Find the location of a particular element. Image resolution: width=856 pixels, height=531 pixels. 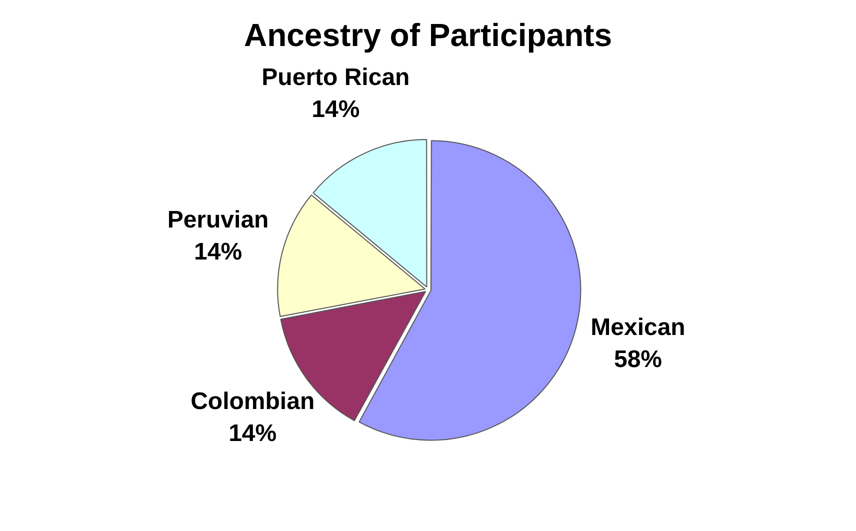

slice-label: Peruvian is located at coordinates (218, 220).